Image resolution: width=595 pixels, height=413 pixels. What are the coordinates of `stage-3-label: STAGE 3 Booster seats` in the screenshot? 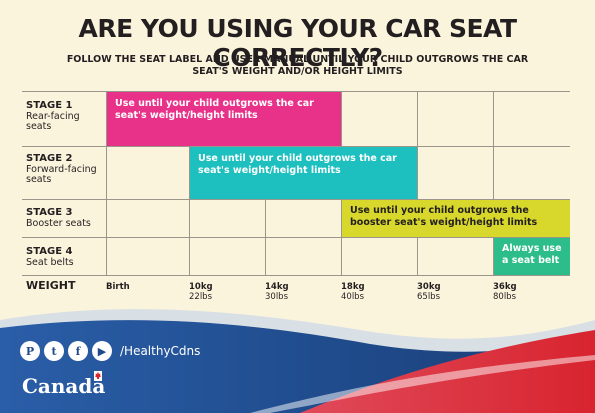 It's located at (58, 218).